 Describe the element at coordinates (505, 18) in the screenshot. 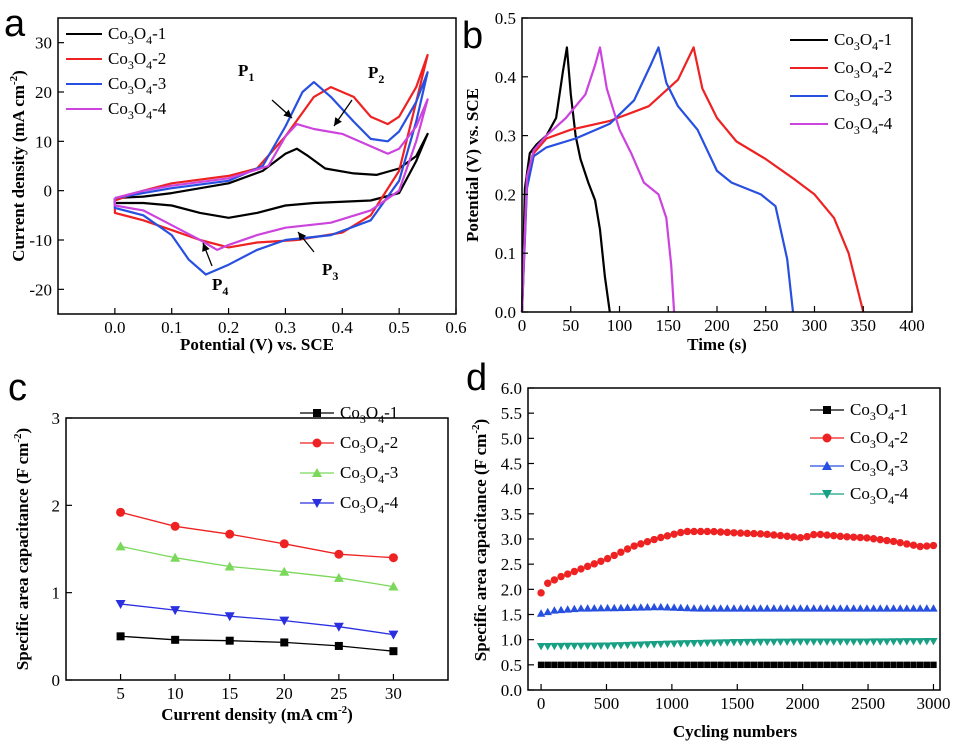

I see `panel-b-ytick-label: 0.5` at that location.